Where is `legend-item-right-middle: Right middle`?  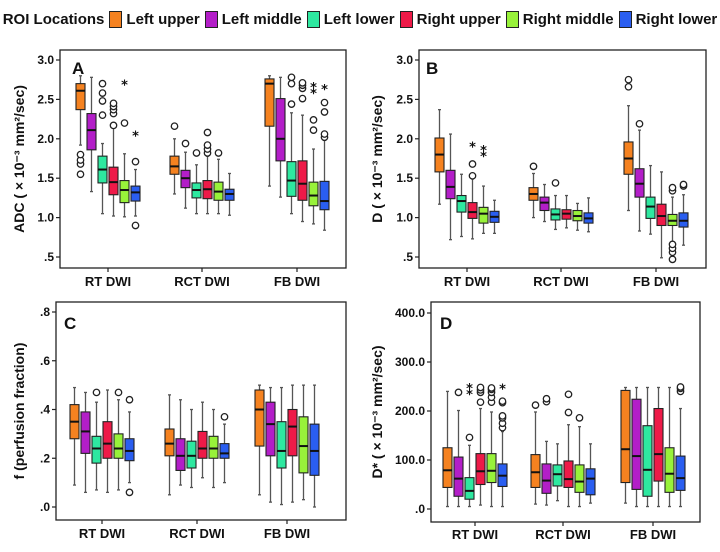
legend-item-right-middle: Right middle is located at coordinates (559, 19).